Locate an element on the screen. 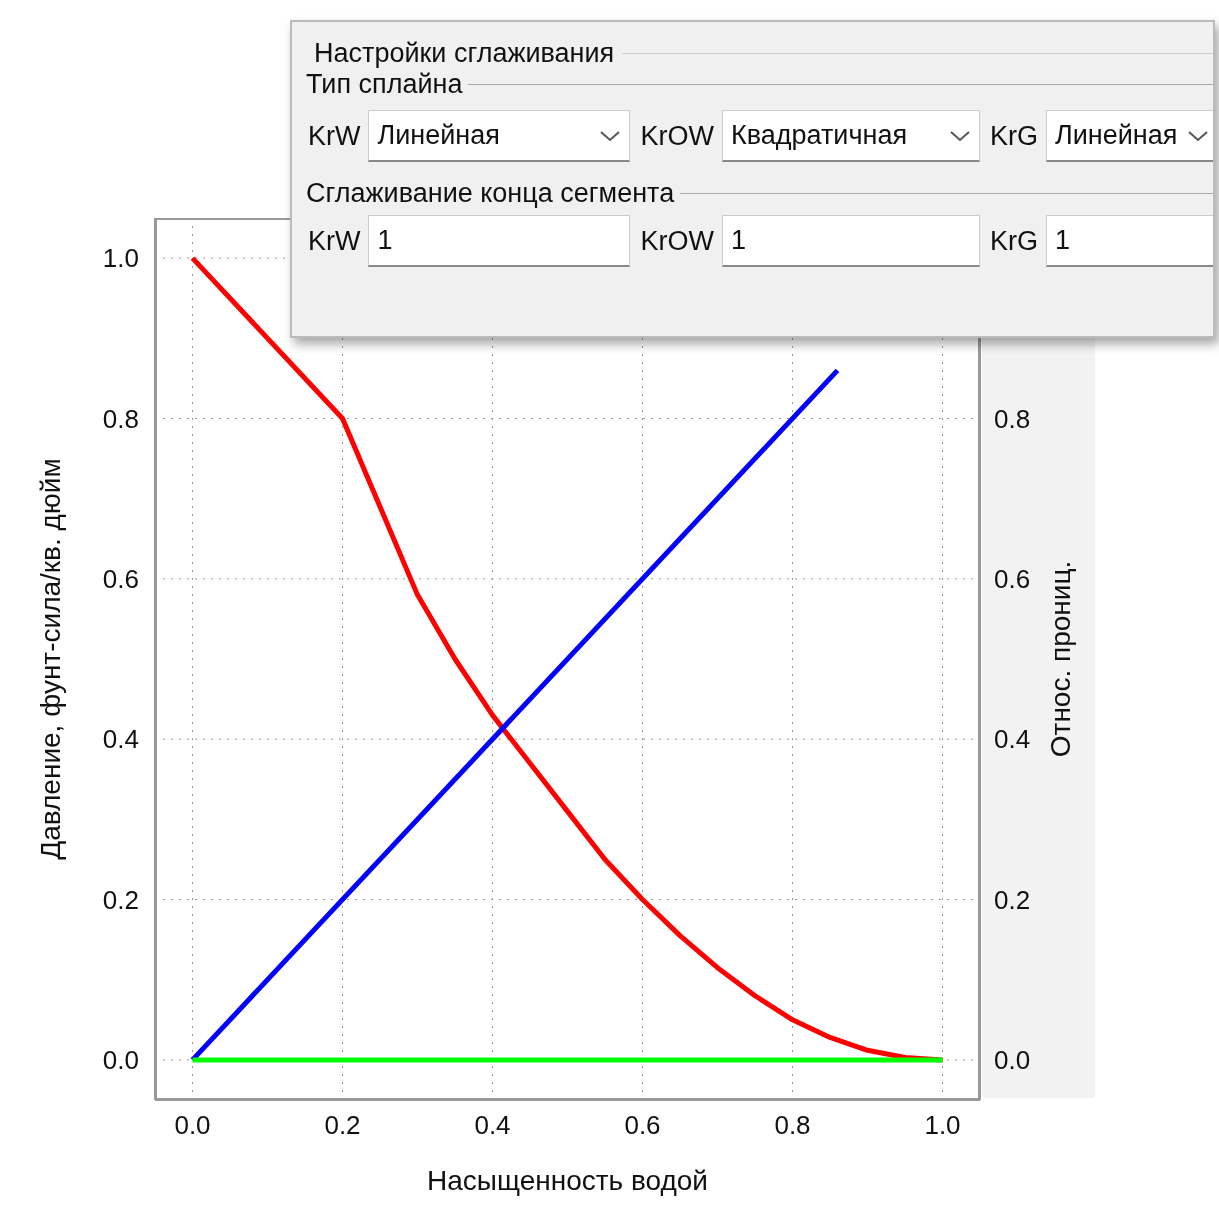 The width and height of the screenshot is (1219, 1214). y-tick-label: 1.0 is located at coordinates (120, 258).